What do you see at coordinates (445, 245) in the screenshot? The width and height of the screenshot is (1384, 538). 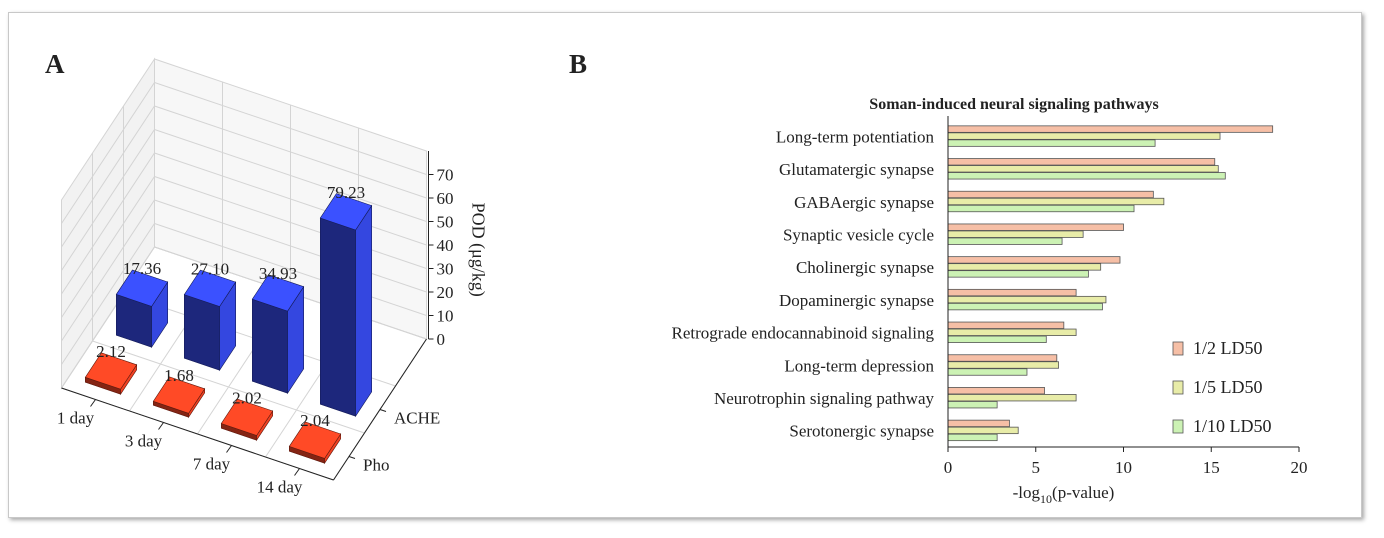 I see `z-tick-label: 40` at bounding box center [445, 245].